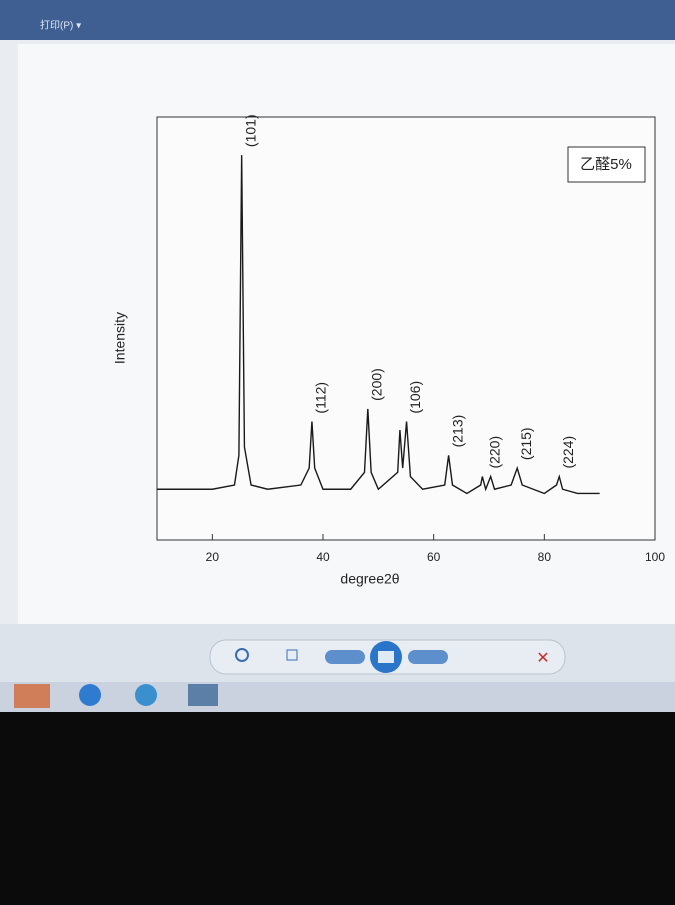  What do you see at coordinates (292, 655) in the screenshot?
I see `fit-button` at bounding box center [292, 655].